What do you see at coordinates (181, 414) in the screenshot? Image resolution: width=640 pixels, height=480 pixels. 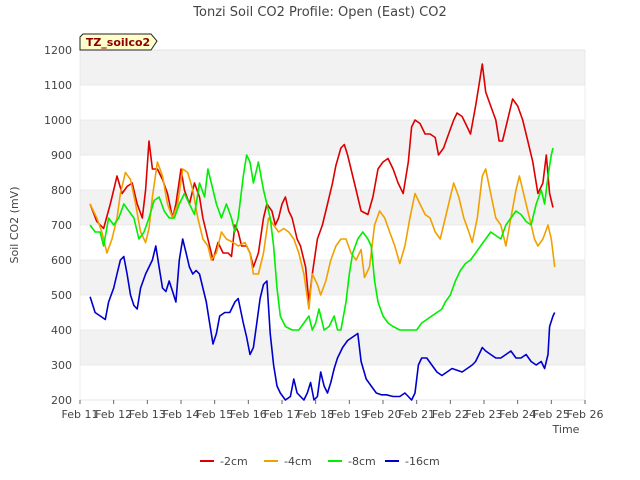 I see `x-tick-label: Feb 14` at bounding box center [181, 414].